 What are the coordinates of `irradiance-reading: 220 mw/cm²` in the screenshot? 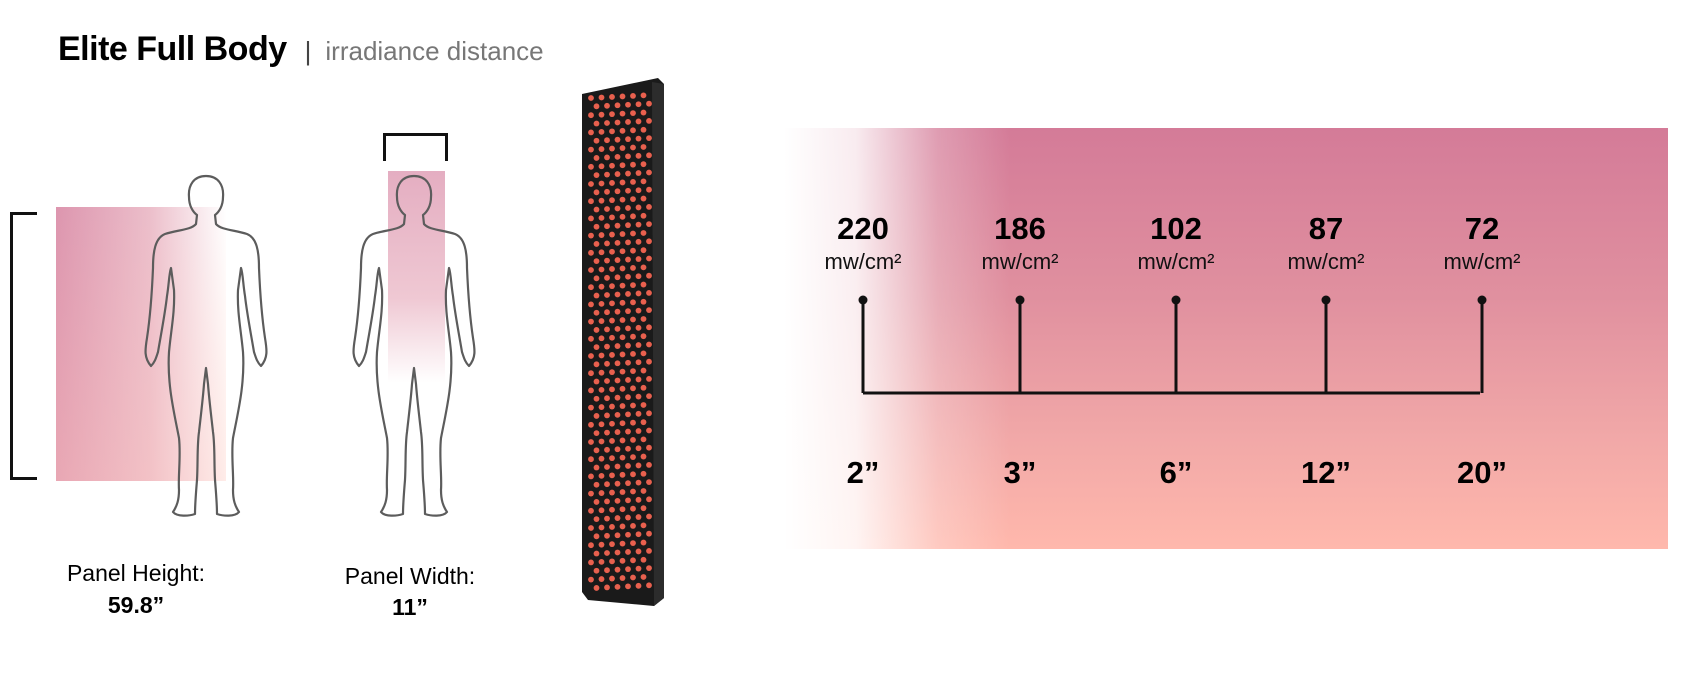 It's located at (863, 243).